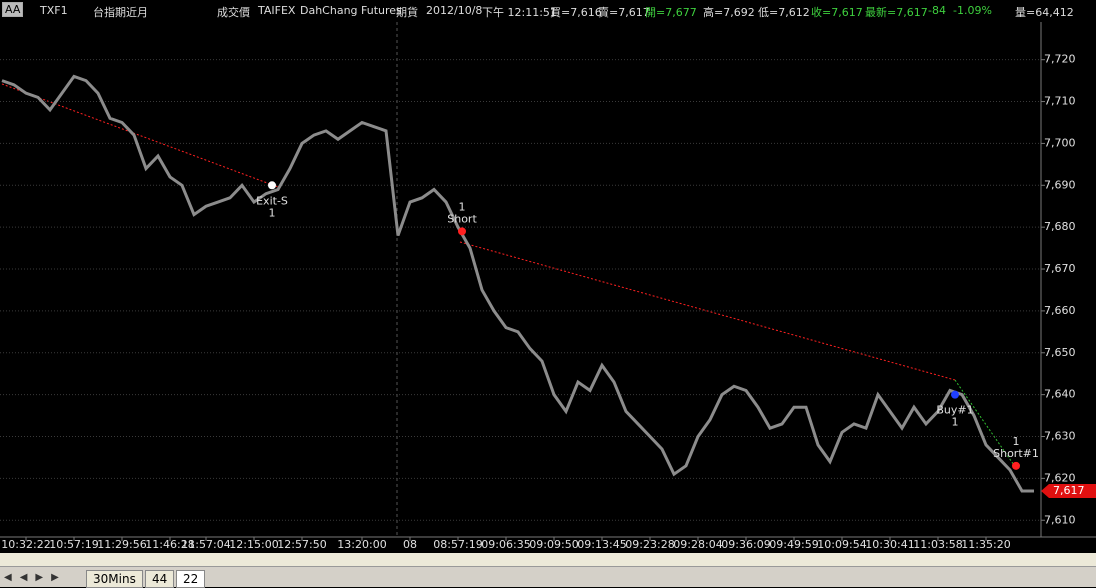  I want to click on market: 期貨, so click(407, 12).